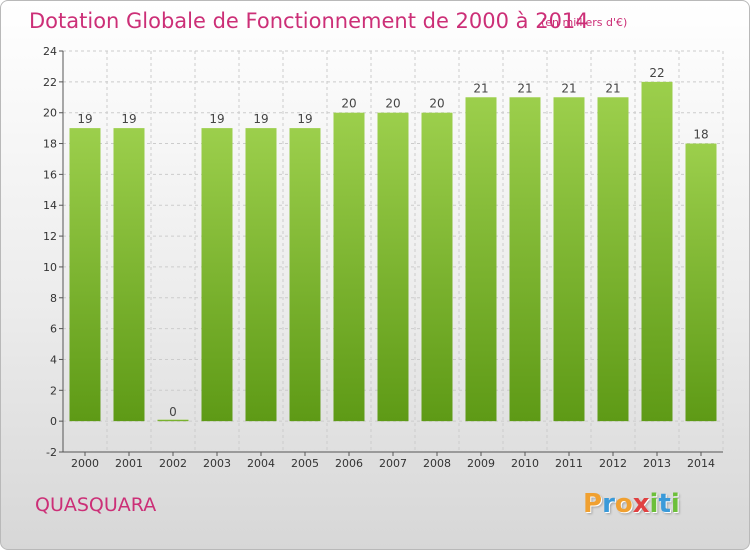 The width and height of the screenshot is (750, 550). What do you see at coordinates (50, 144) in the screenshot?
I see `y-tick-label: 18` at bounding box center [50, 144].